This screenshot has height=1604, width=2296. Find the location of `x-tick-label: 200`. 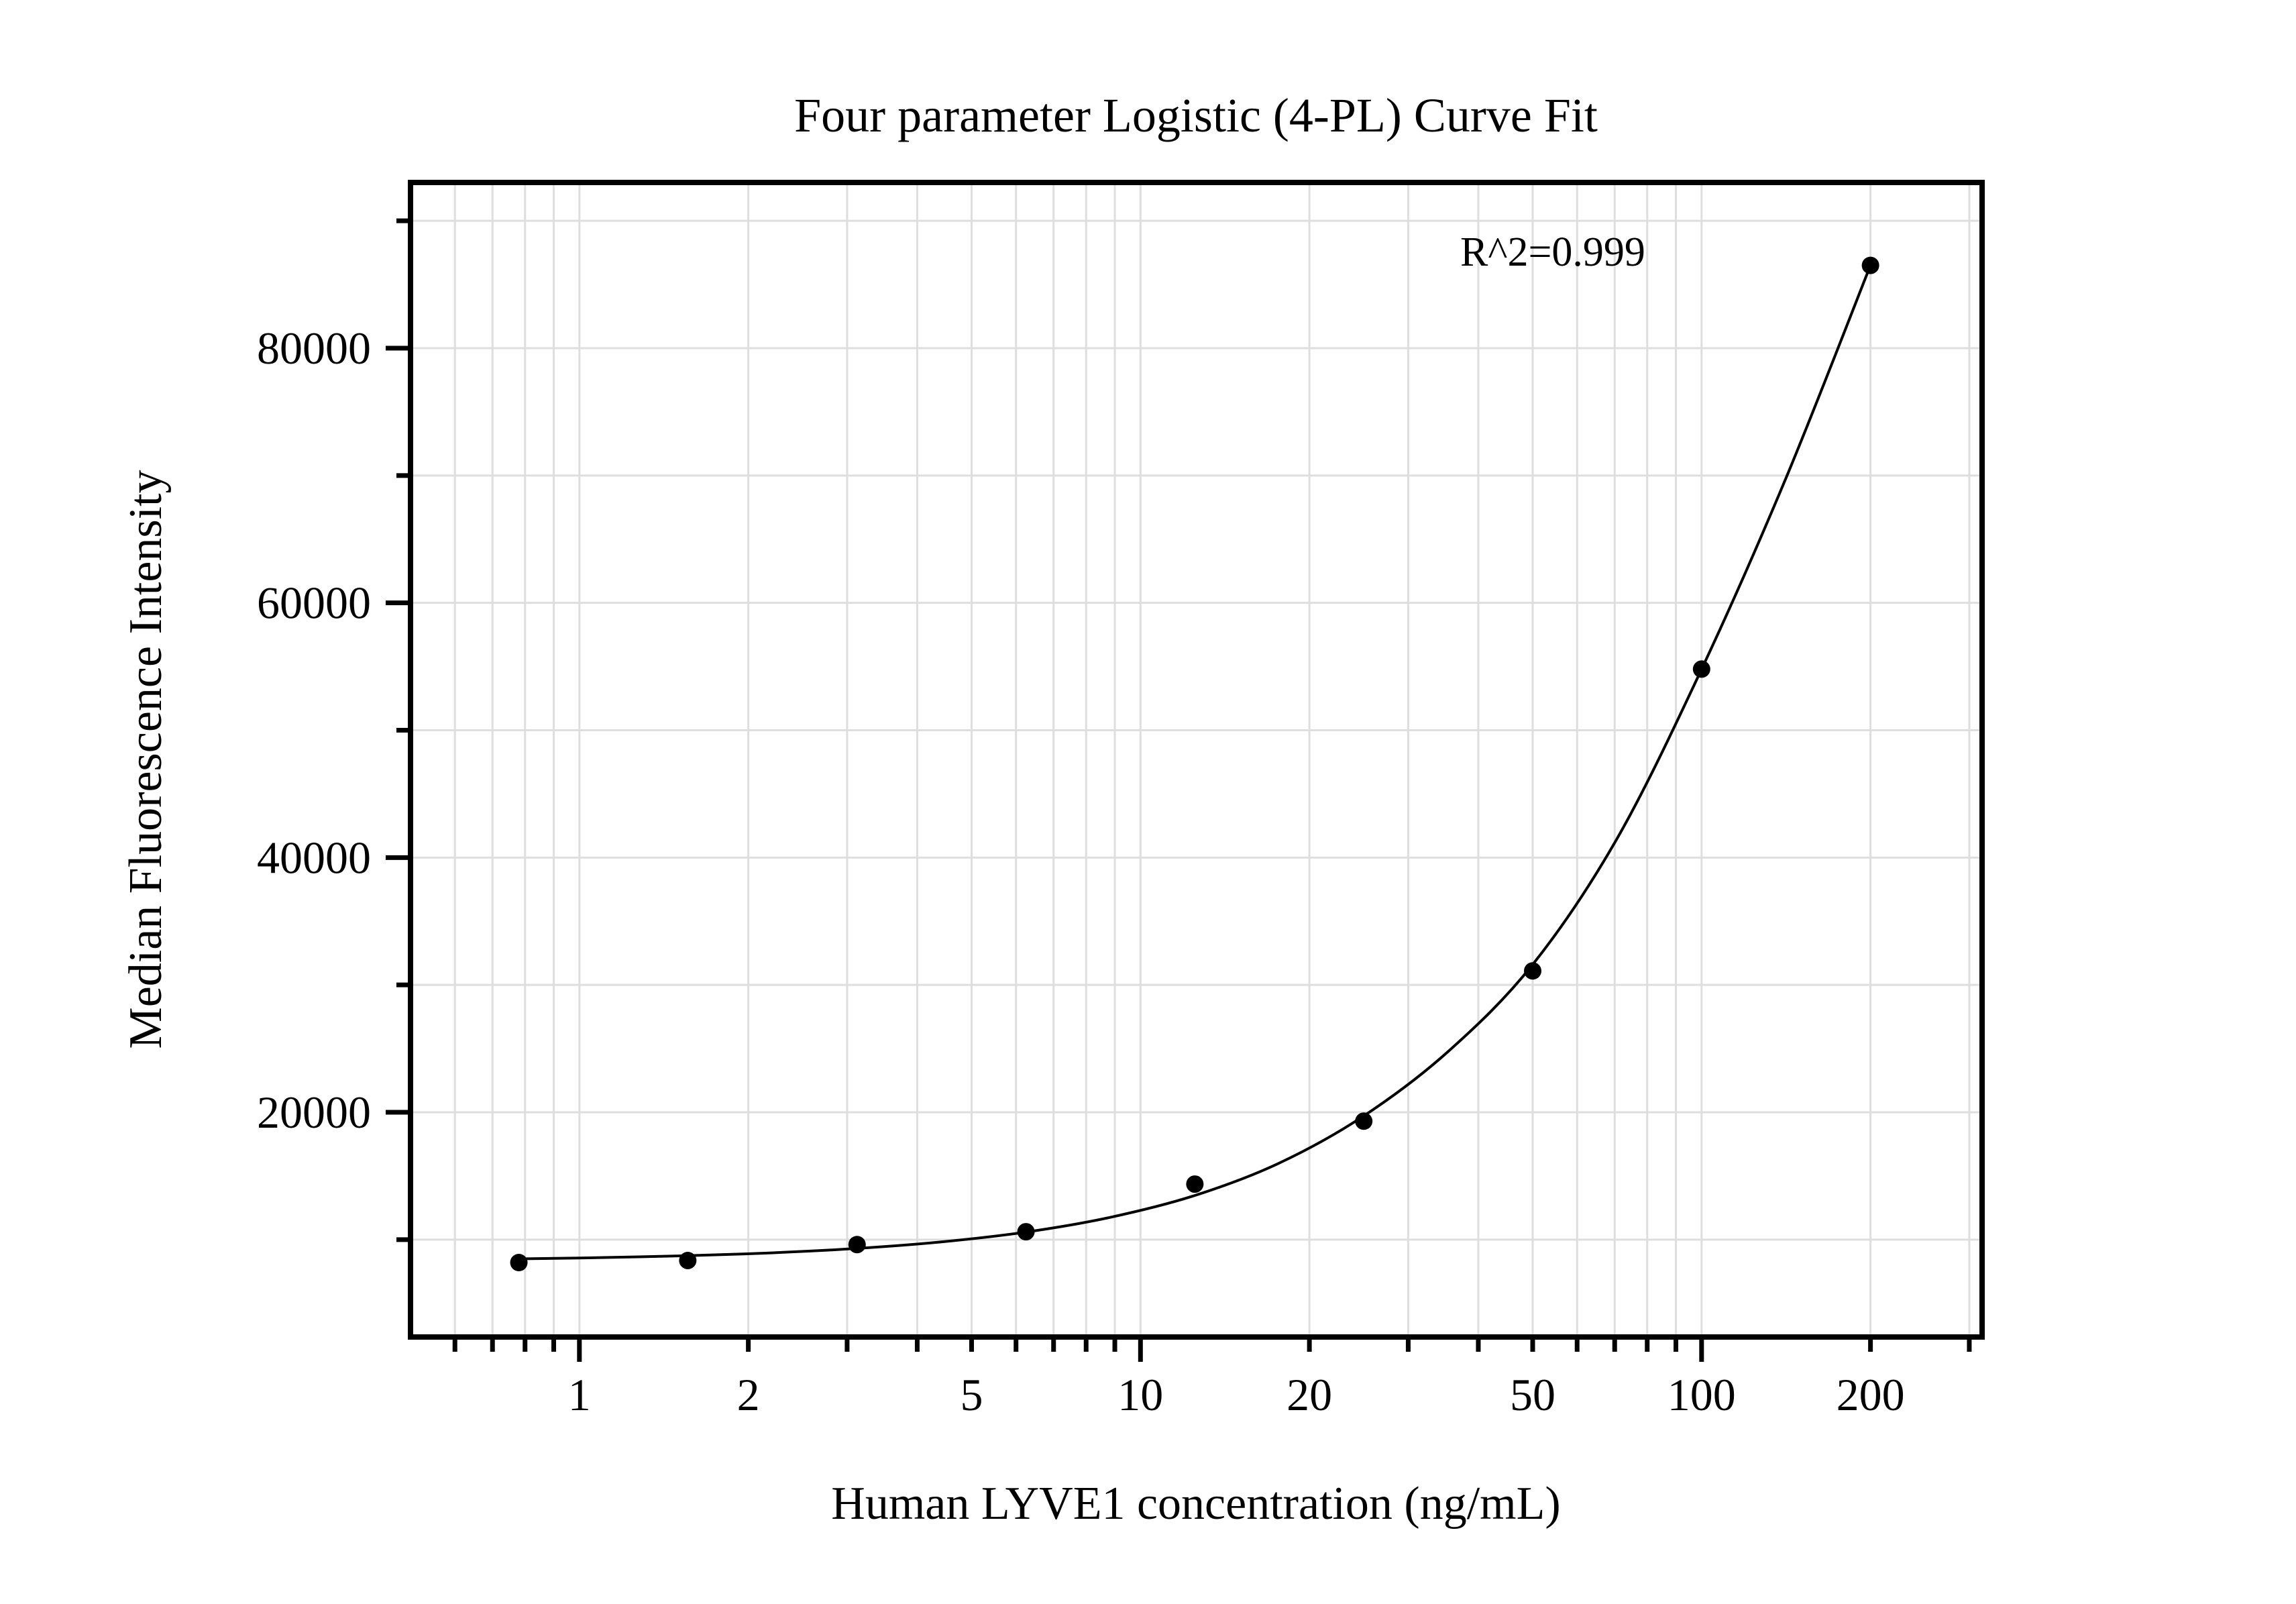

x-tick-label: 200 is located at coordinates (1871, 1394).